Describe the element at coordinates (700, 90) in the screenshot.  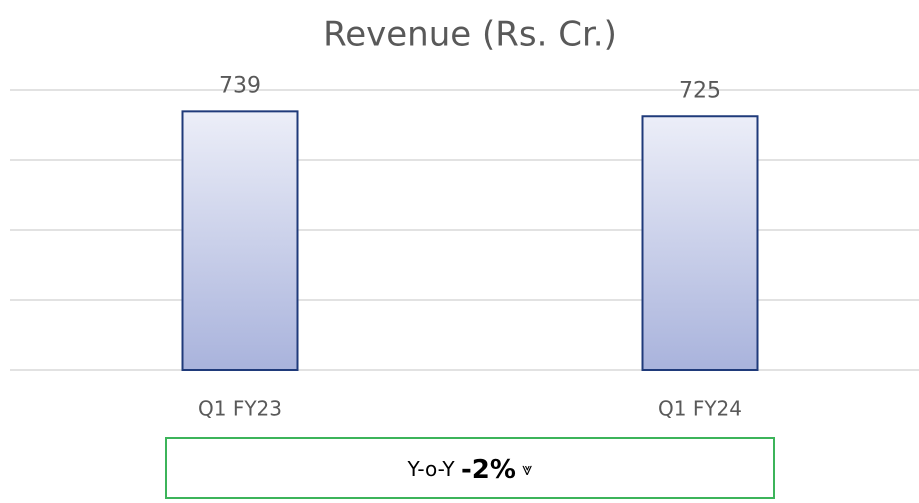
I see `data-label: 725` at that location.